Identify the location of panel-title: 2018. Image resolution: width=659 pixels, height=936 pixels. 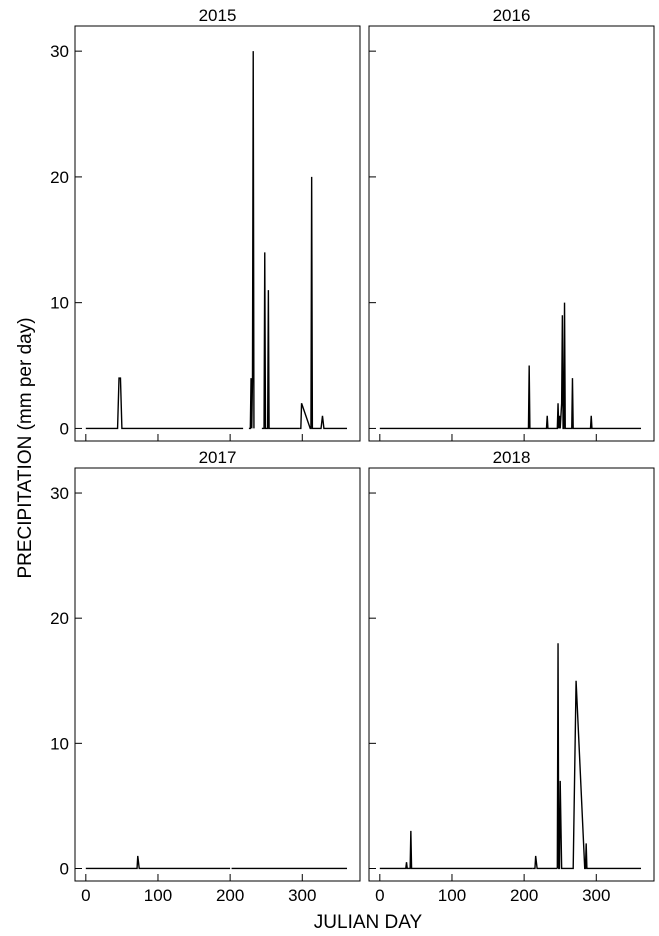
(512, 457).